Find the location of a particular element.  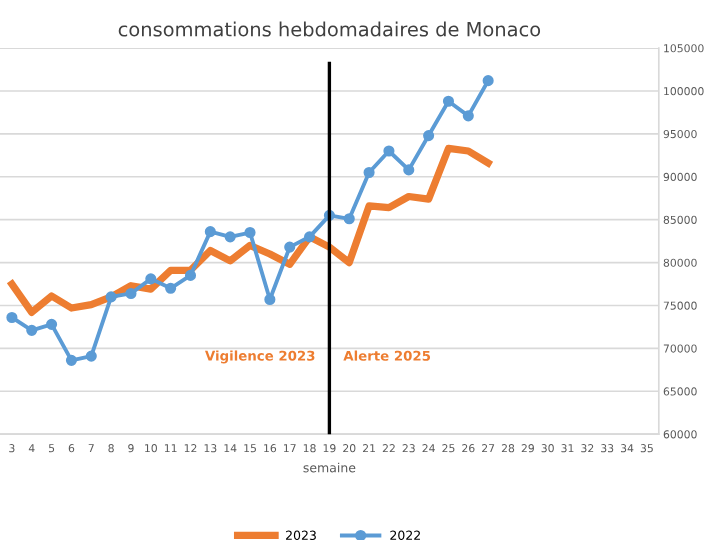

chart-title: consommations hebdomadaires de Monaco is located at coordinates (329, 29).